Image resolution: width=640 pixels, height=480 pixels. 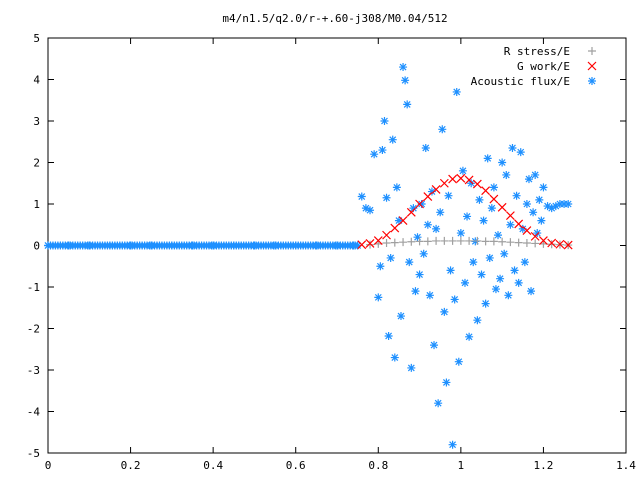 What do you see at coordinates (36, 163) in the screenshot?
I see `y-tick-label: 2` at bounding box center [36, 163].